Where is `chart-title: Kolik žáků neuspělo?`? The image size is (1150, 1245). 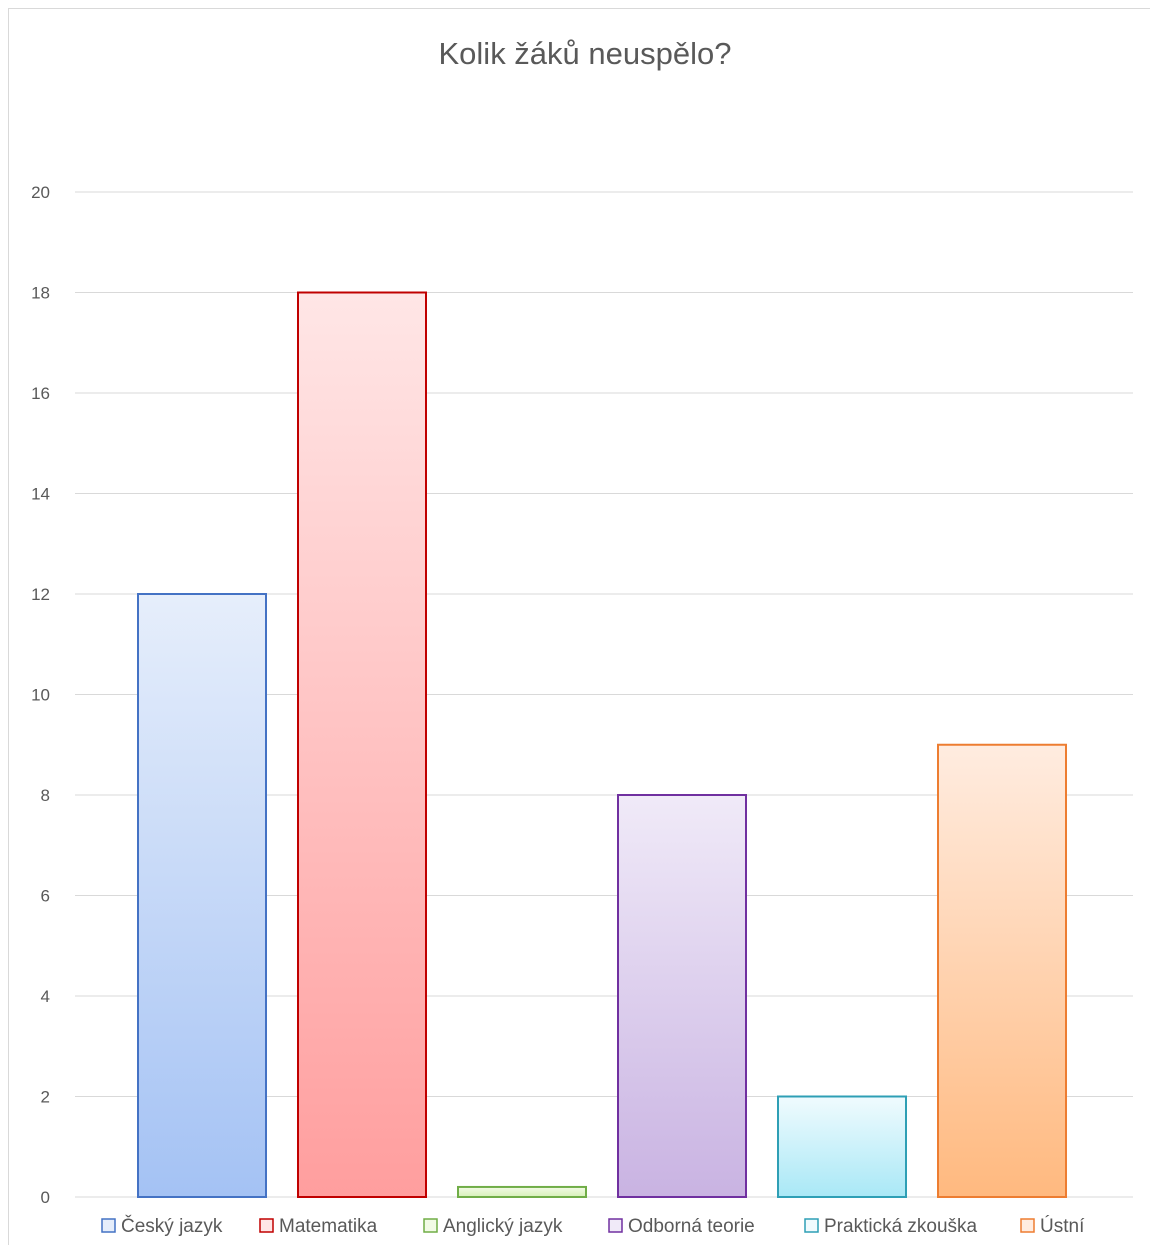
chart-title: Kolik žáků neuspělo? is located at coordinates (585, 53).